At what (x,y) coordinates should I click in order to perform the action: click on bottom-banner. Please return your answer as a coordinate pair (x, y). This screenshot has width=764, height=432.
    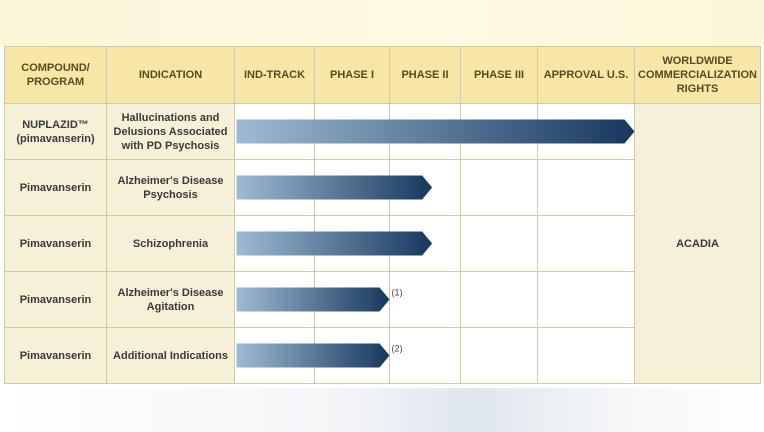
    Looking at the image, I should click on (382, 410).